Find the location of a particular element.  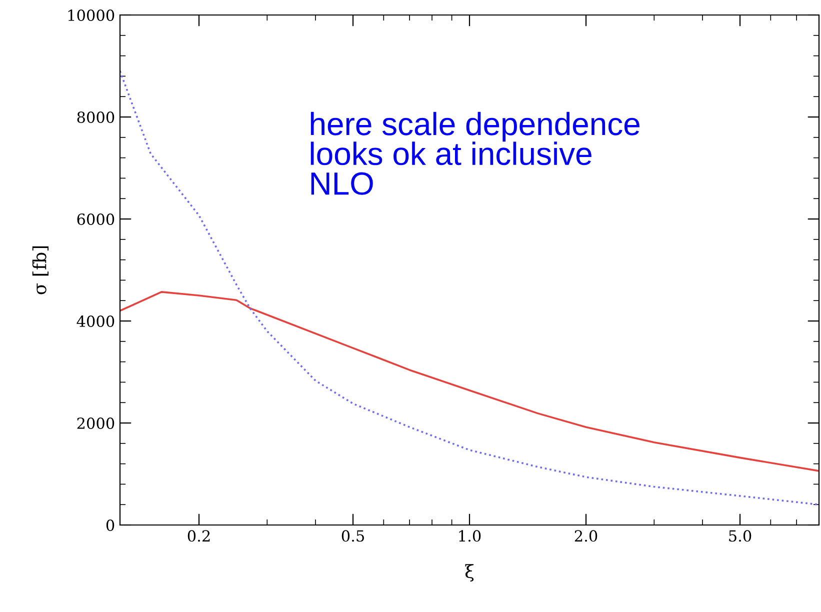

x-tick-label: 0.2 is located at coordinates (199, 536).